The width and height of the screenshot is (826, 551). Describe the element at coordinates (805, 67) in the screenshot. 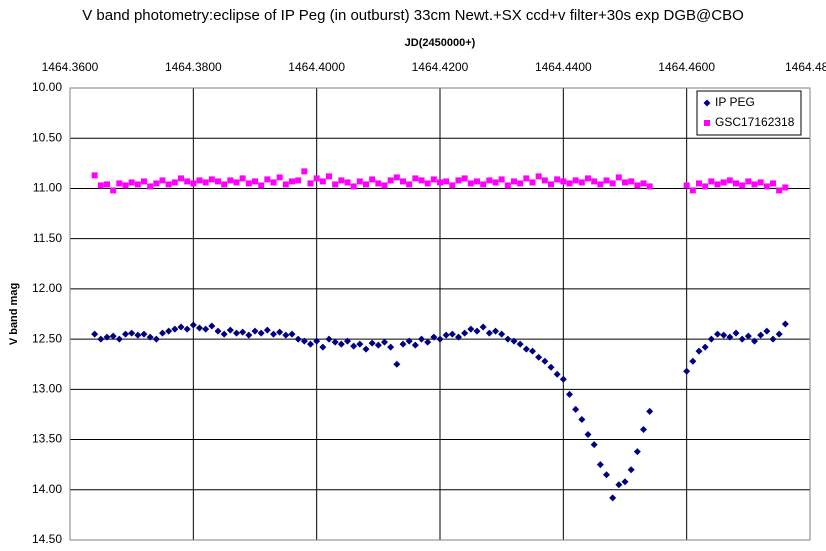

I see `x-tick-label: 1464.480` at that location.